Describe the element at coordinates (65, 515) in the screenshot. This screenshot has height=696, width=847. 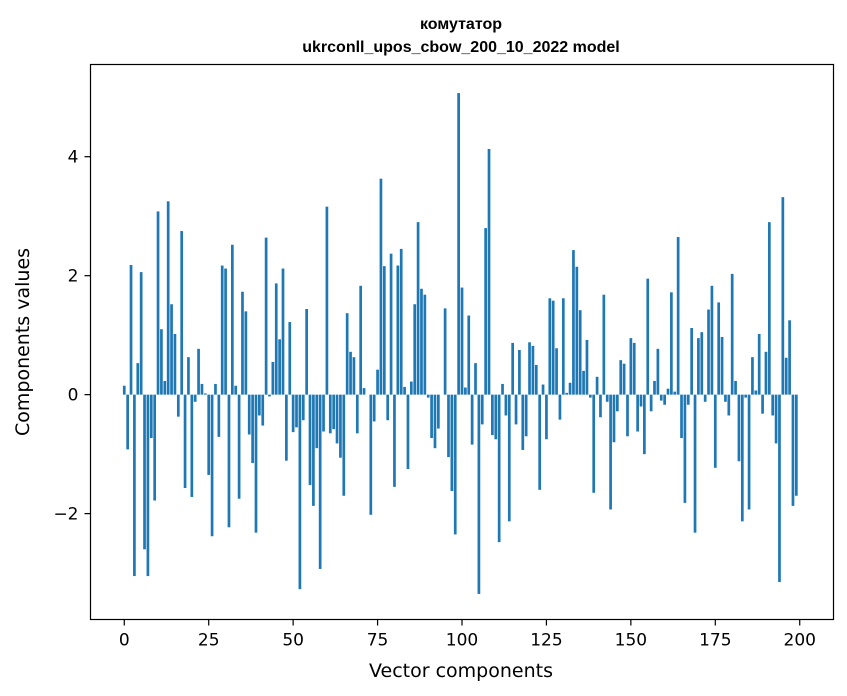
I see `y-tick-label-0: −2` at that location.